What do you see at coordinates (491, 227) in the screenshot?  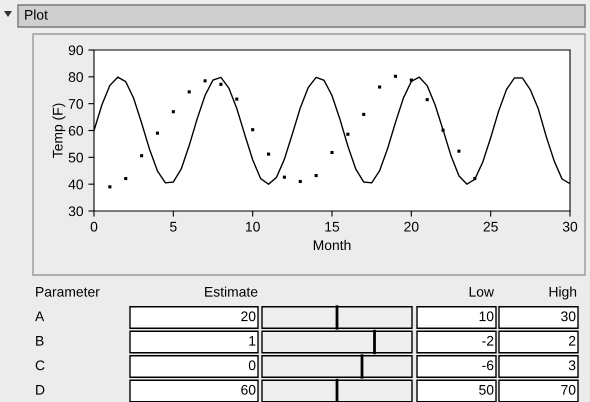 I see `x-tick-label: 25` at bounding box center [491, 227].